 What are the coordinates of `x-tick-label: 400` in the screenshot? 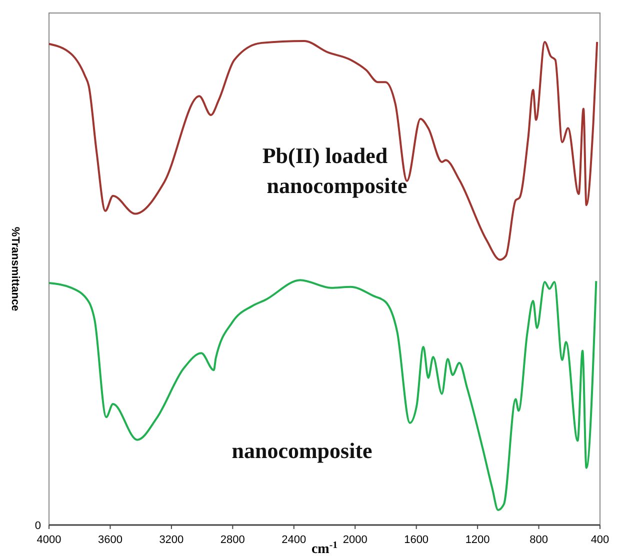 It's located at (600, 540).